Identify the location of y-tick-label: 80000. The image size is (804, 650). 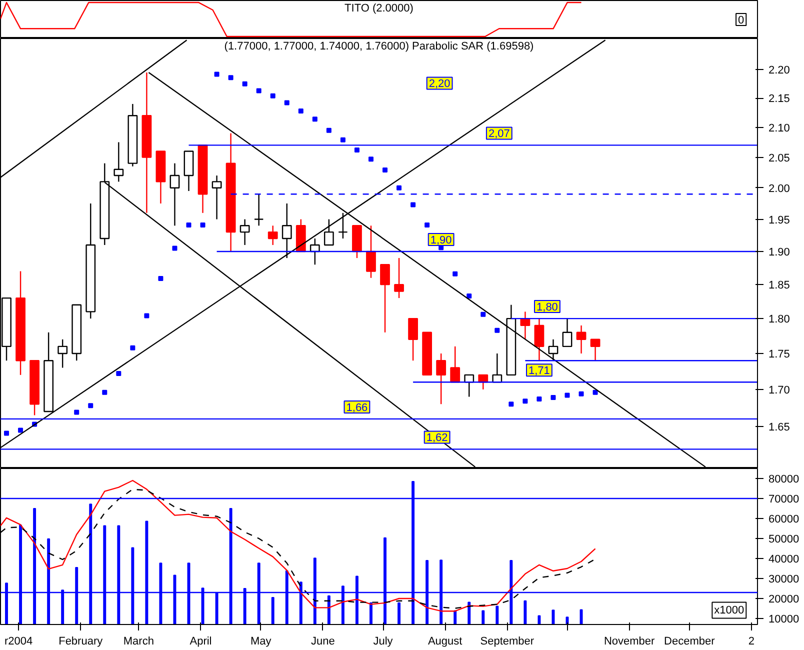
(784, 480).